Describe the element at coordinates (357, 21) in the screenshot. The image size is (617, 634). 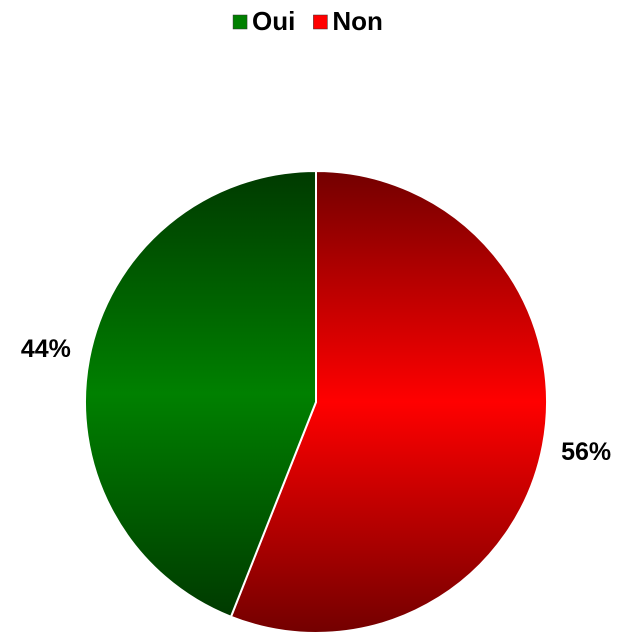
I see `legend-label: Non` at that location.